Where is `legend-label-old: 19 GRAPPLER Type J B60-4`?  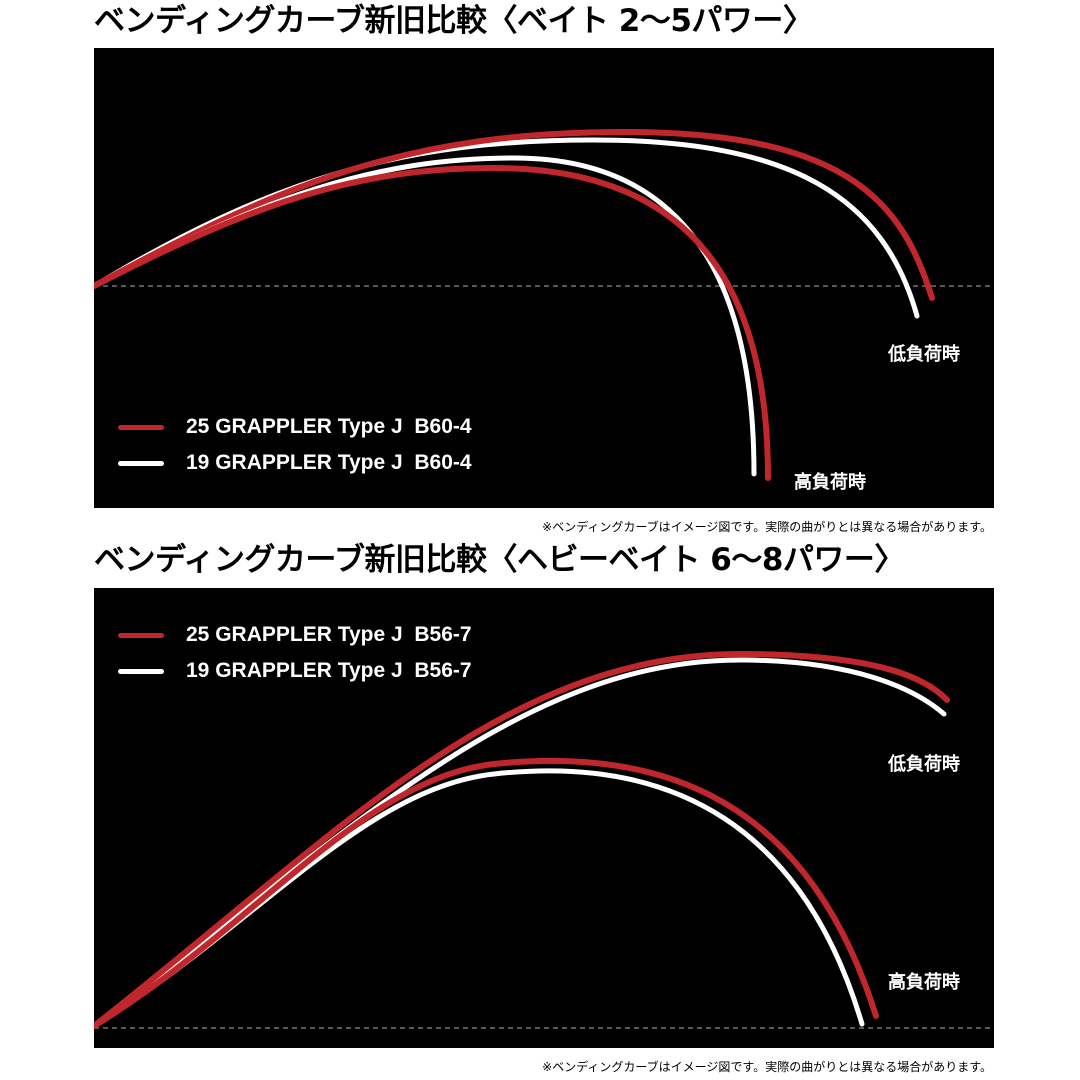 legend-label-old: 19 GRAPPLER Type J B60-4 is located at coordinates (329, 462).